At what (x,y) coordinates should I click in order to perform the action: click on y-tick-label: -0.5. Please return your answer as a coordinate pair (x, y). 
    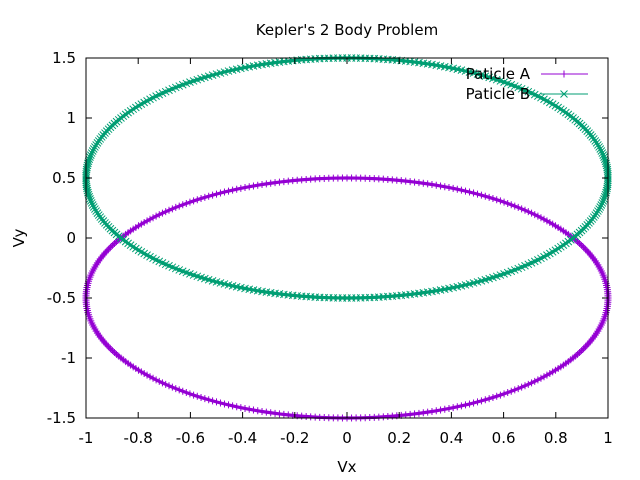
    Looking at the image, I should click on (61, 298).